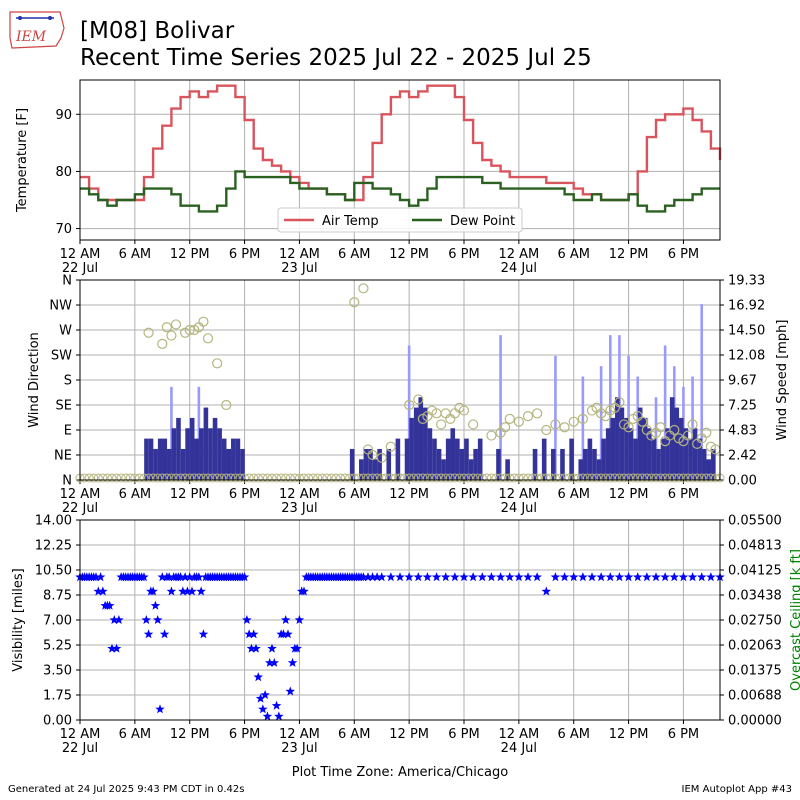 The image size is (800, 800). I want to click on x-date-label: 23 Jul, so click(299, 268).